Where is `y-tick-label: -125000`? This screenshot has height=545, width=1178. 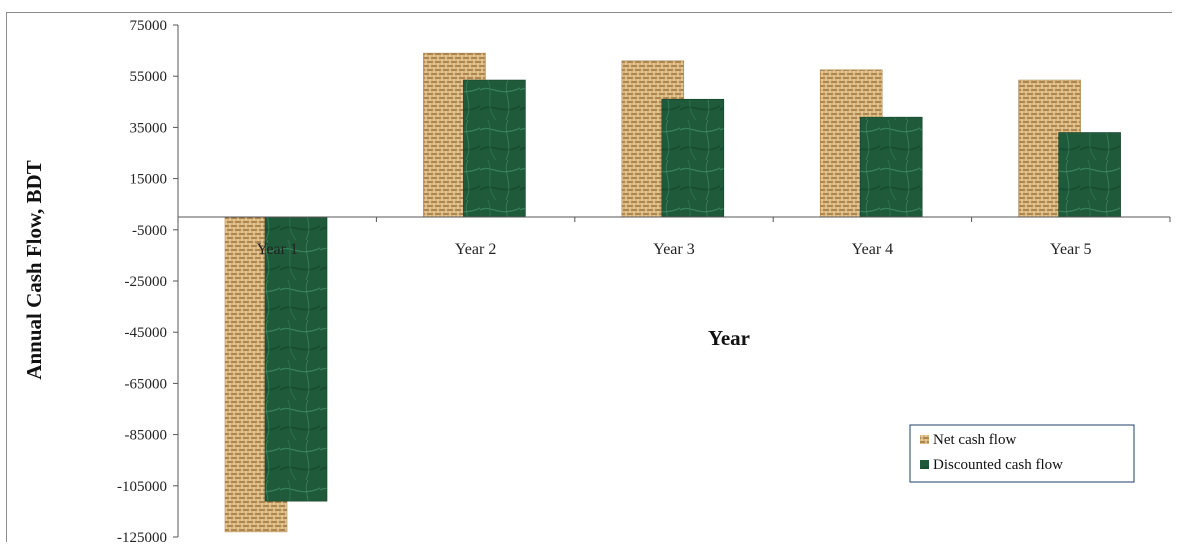 y-tick-label: -125000 is located at coordinates (142, 537).